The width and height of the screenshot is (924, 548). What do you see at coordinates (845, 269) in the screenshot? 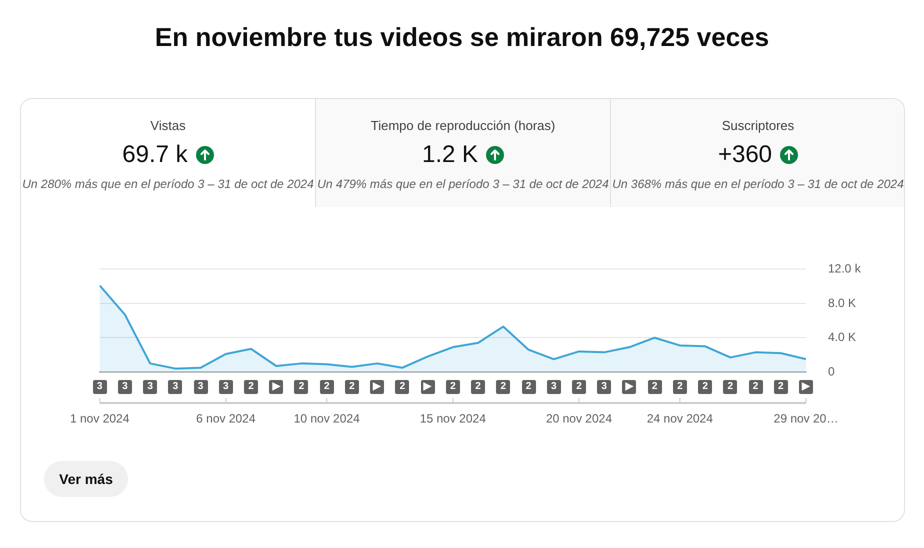
I see `y-tick-label: 12.0 k` at bounding box center [845, 269].